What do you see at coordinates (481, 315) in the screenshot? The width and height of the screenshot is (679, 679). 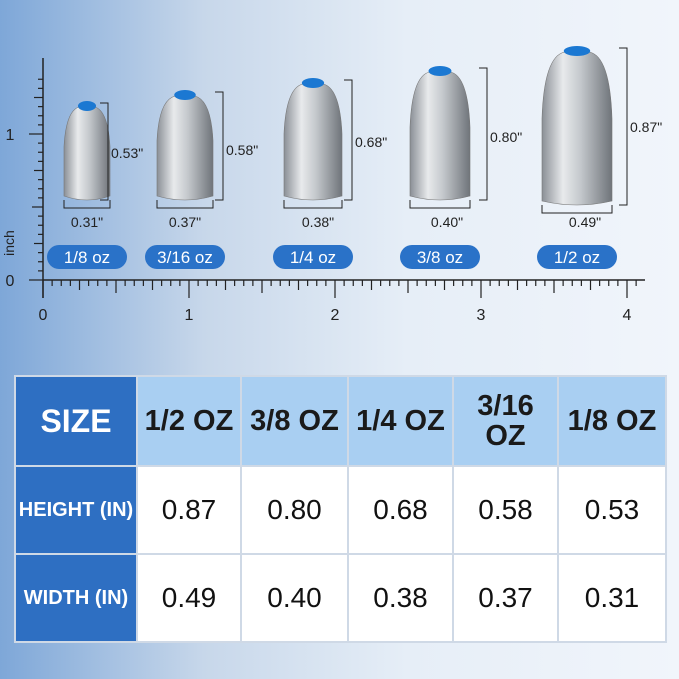 I see `x-ruler-label: 3` at bounding box center [481, 315].